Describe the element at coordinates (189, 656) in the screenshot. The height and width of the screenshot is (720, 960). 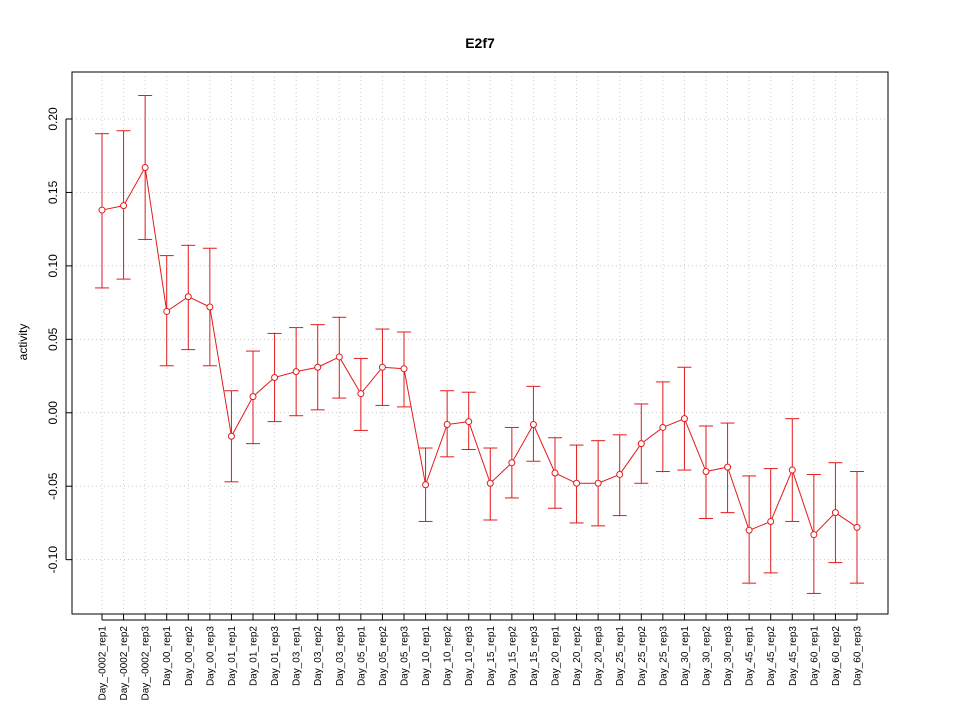
I see `x-tick-label: Day_00_rep2` at that location.